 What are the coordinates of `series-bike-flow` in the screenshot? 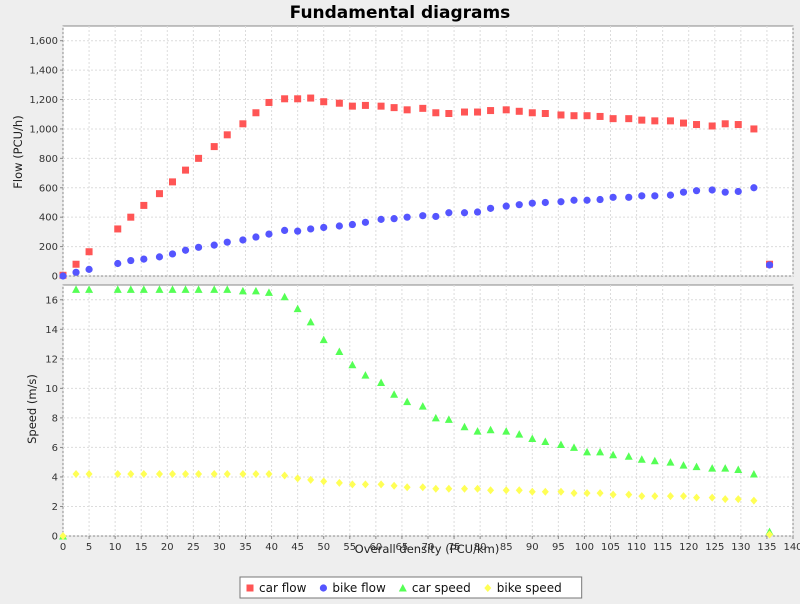 It's located at (416, 232).